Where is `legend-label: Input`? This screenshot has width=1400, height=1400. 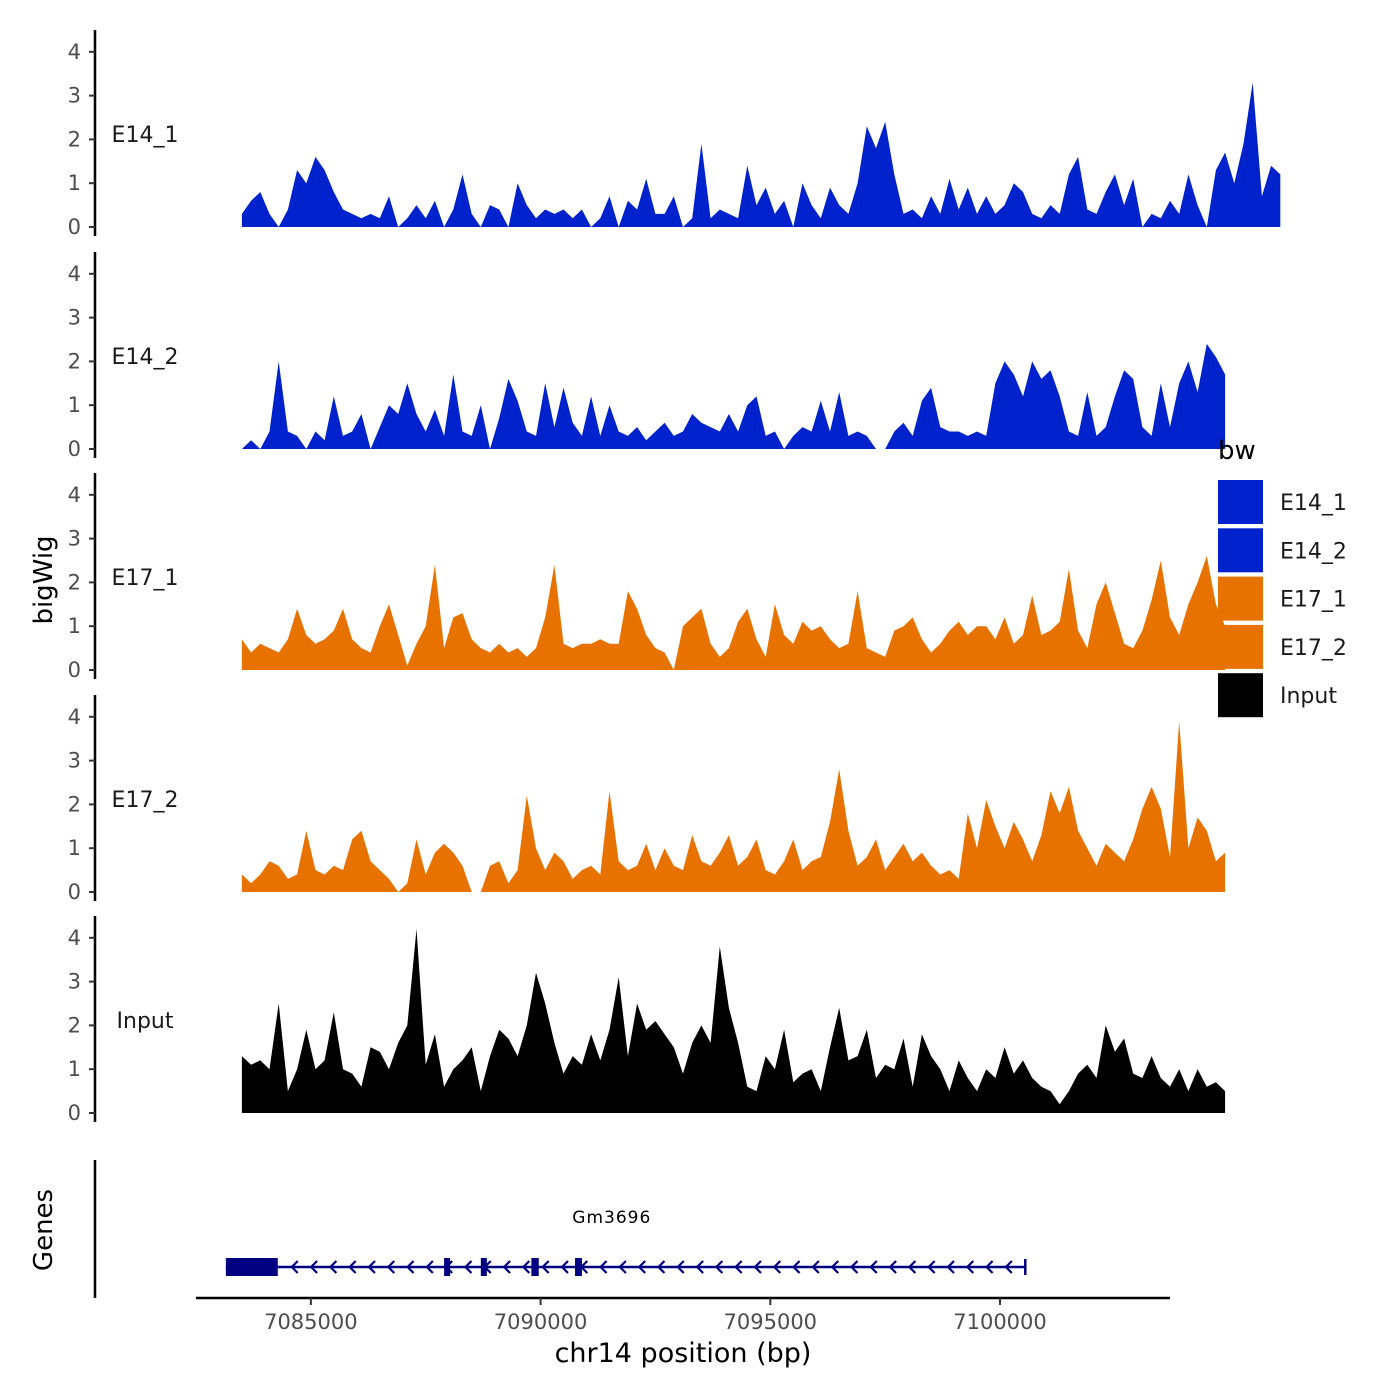
legend-label: Input is located at coordinates (1308, 696).